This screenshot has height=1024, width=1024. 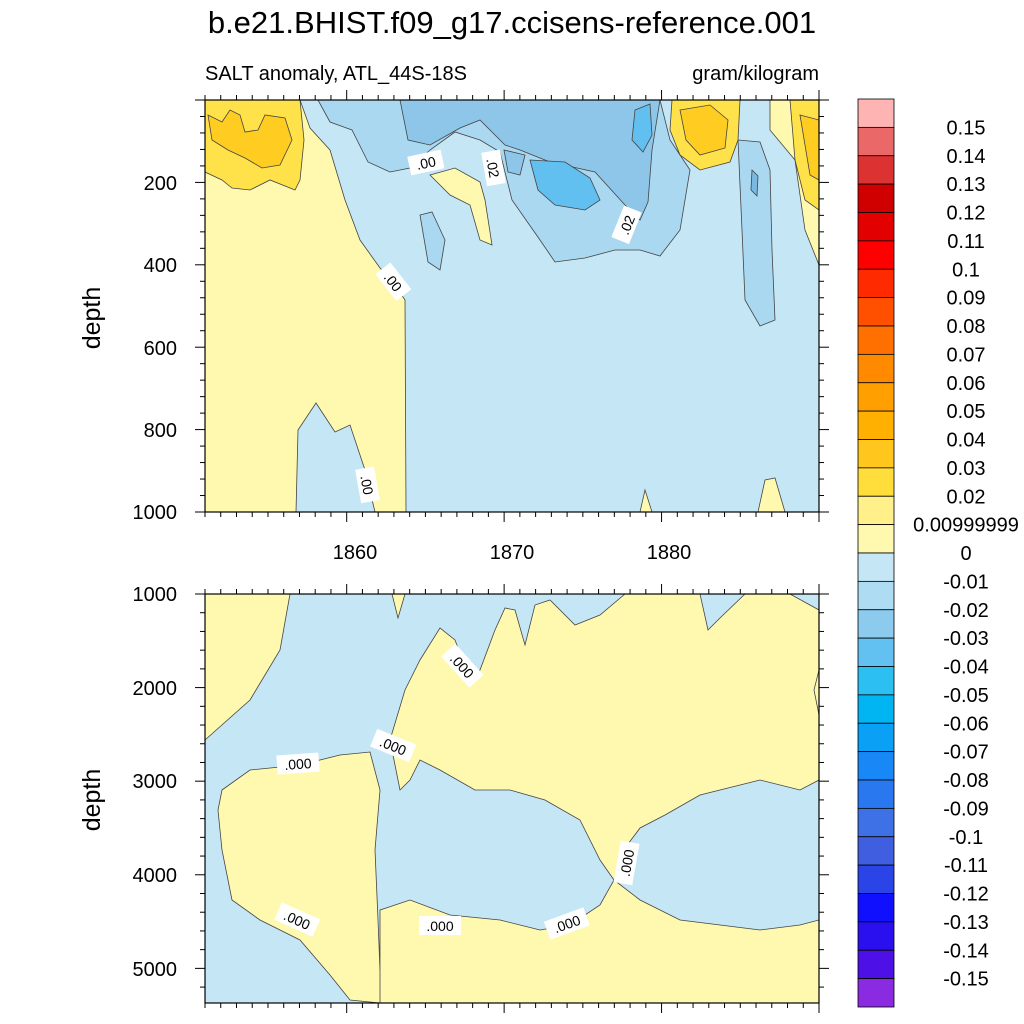 I want to click on colorbar-label: 0.04, so click(x=966, y=441).